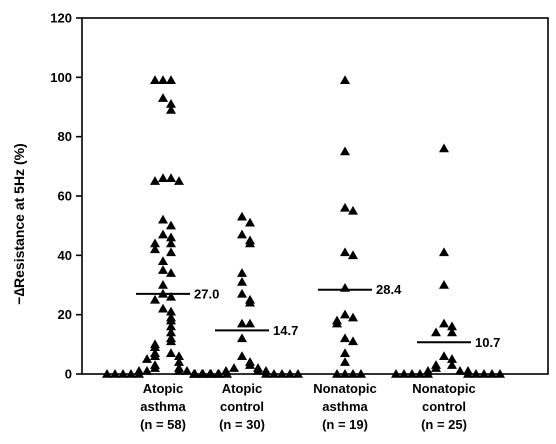 The image size is (556, 444). What do you see at coordinates (206, 293) in the screenshot?
I see `median-label: 27.0` at bounding box center [206, 293].